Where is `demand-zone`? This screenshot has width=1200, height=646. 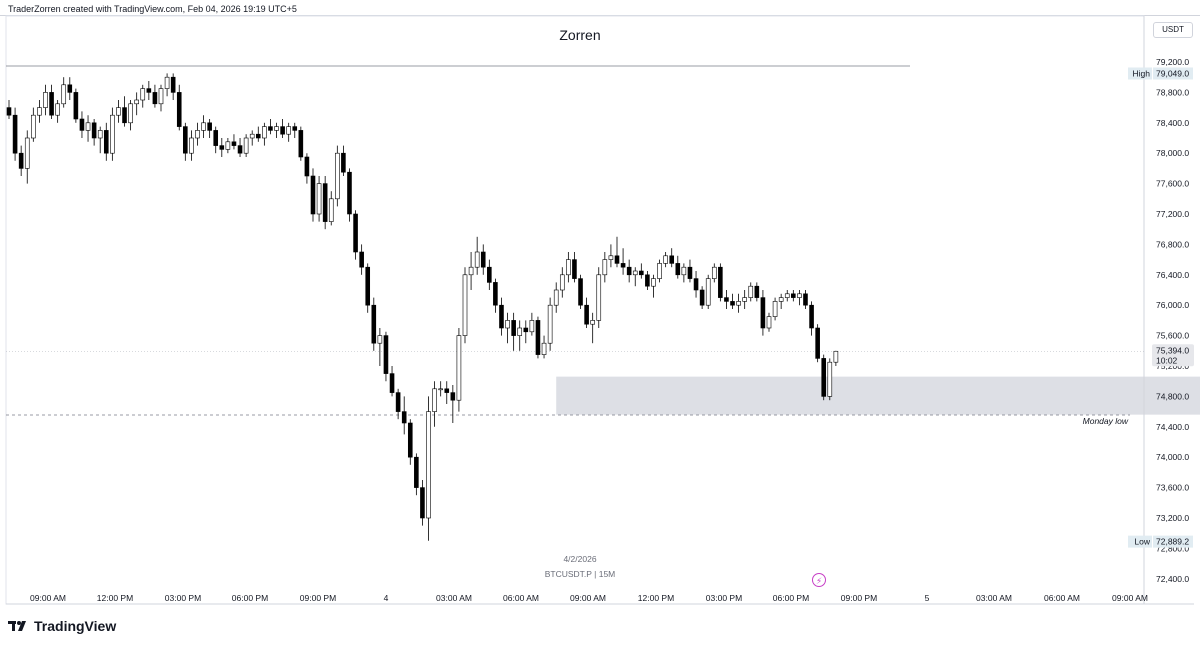
demand-zone is located at coordinates (878, 395).